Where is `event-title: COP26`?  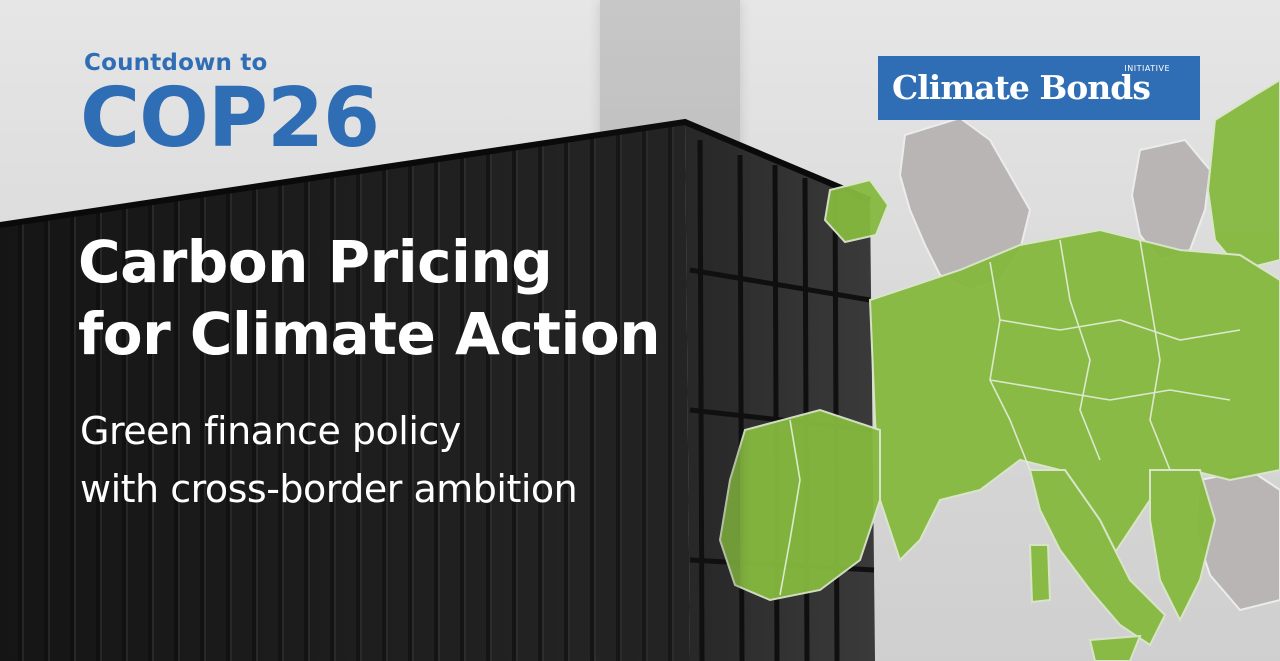
event-title: COP26 is located at coordinates (230, 118).